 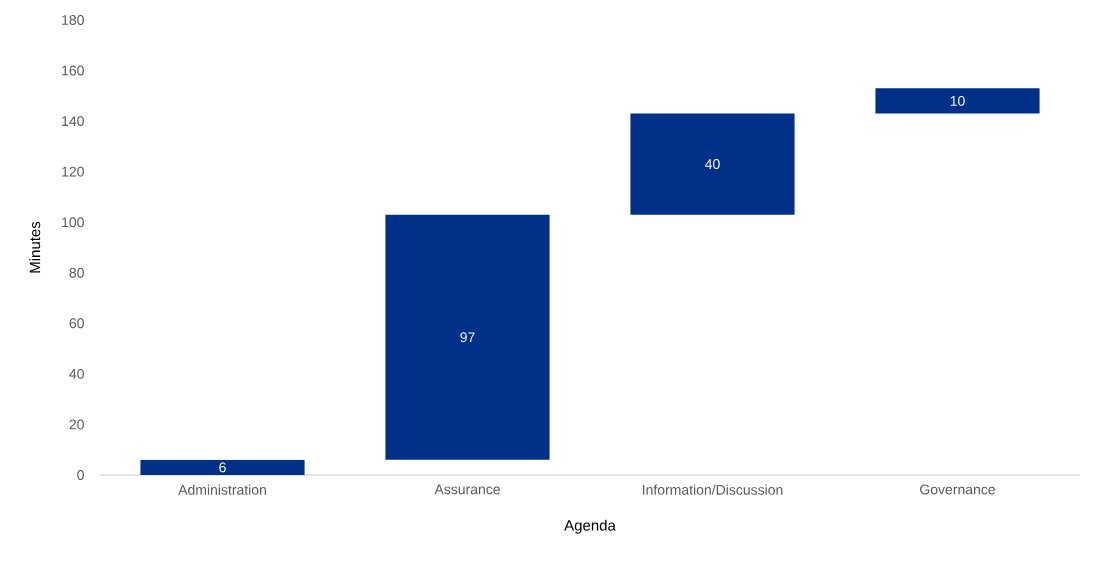 What do you see at coordinates (73, 171) in the screenshot?
I see `y-tick-label: 120` at bounding box center [73, 171].